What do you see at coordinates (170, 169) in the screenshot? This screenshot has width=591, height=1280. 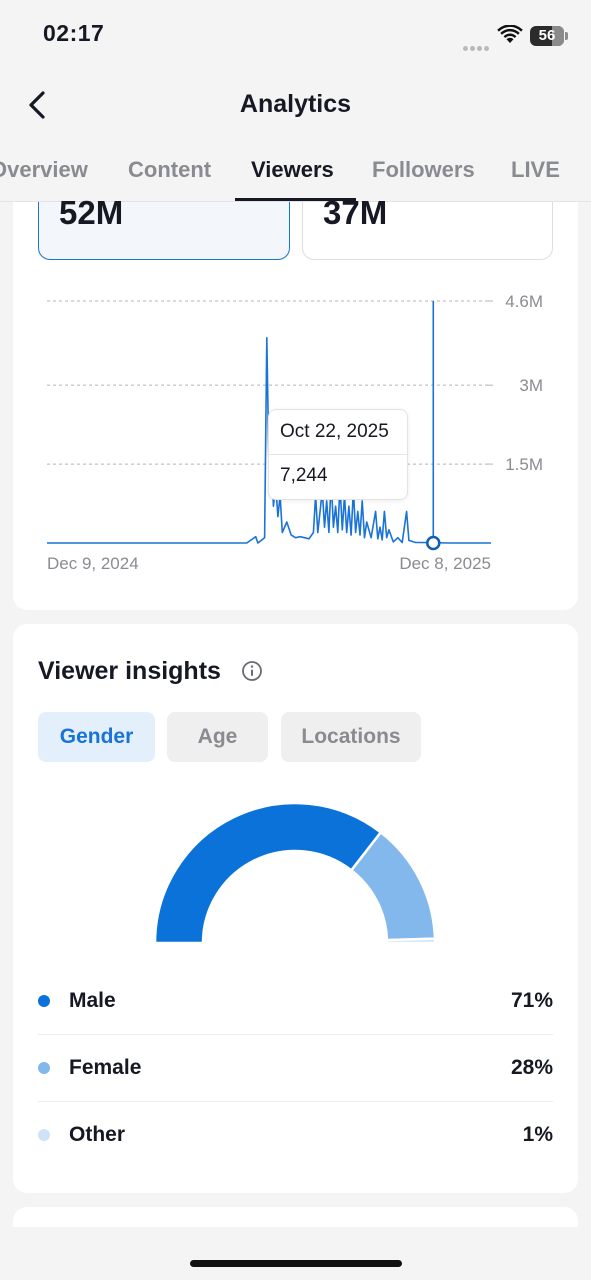 I see `tab-content: Content` at bounding box center [170, 169].